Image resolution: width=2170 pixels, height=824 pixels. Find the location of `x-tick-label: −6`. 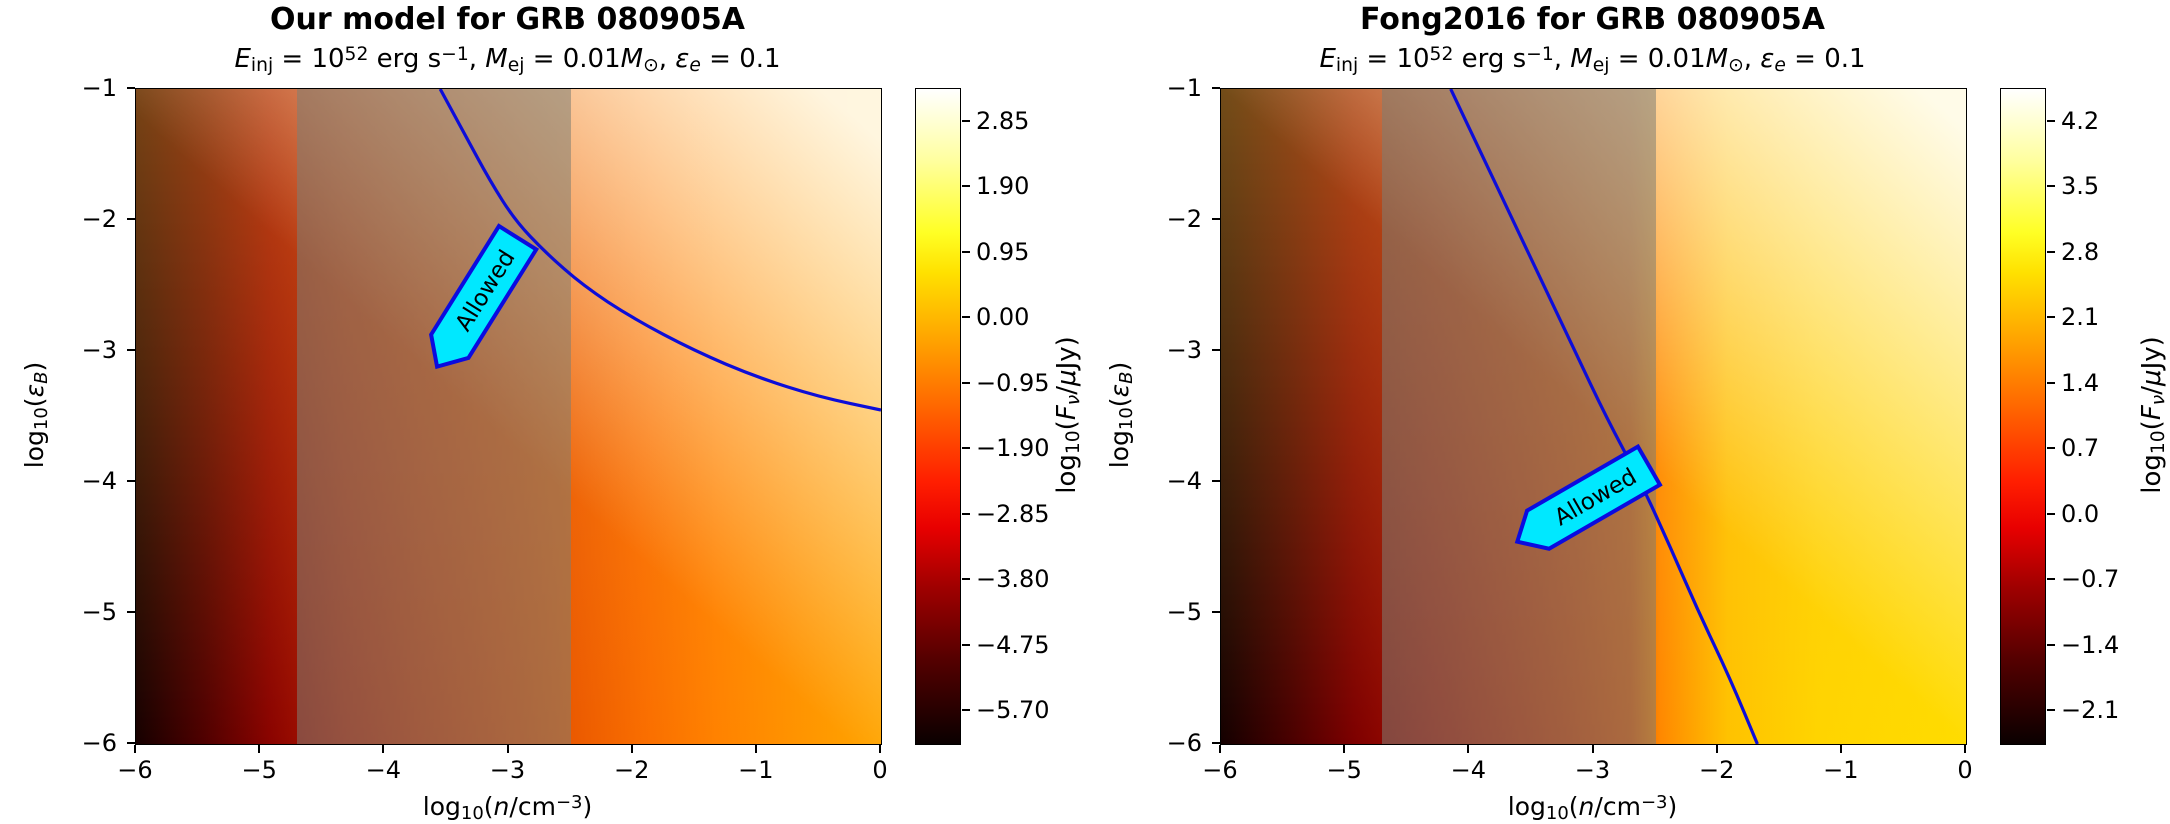

x-tick-label: −6 is located at coordinates (1220, 770).